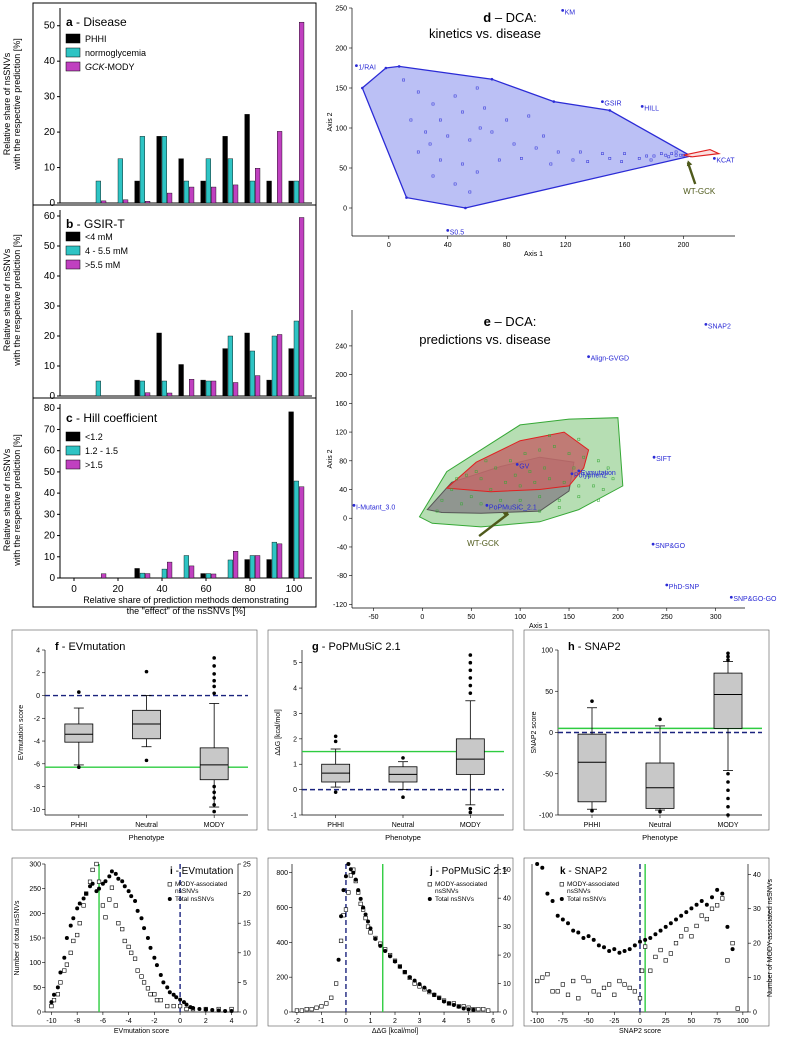 The height and width of the screenshot is (1043, 787). Describe the element at coordinates (71, 22) in the screenshot. I see `panel-letter: a` at that location.